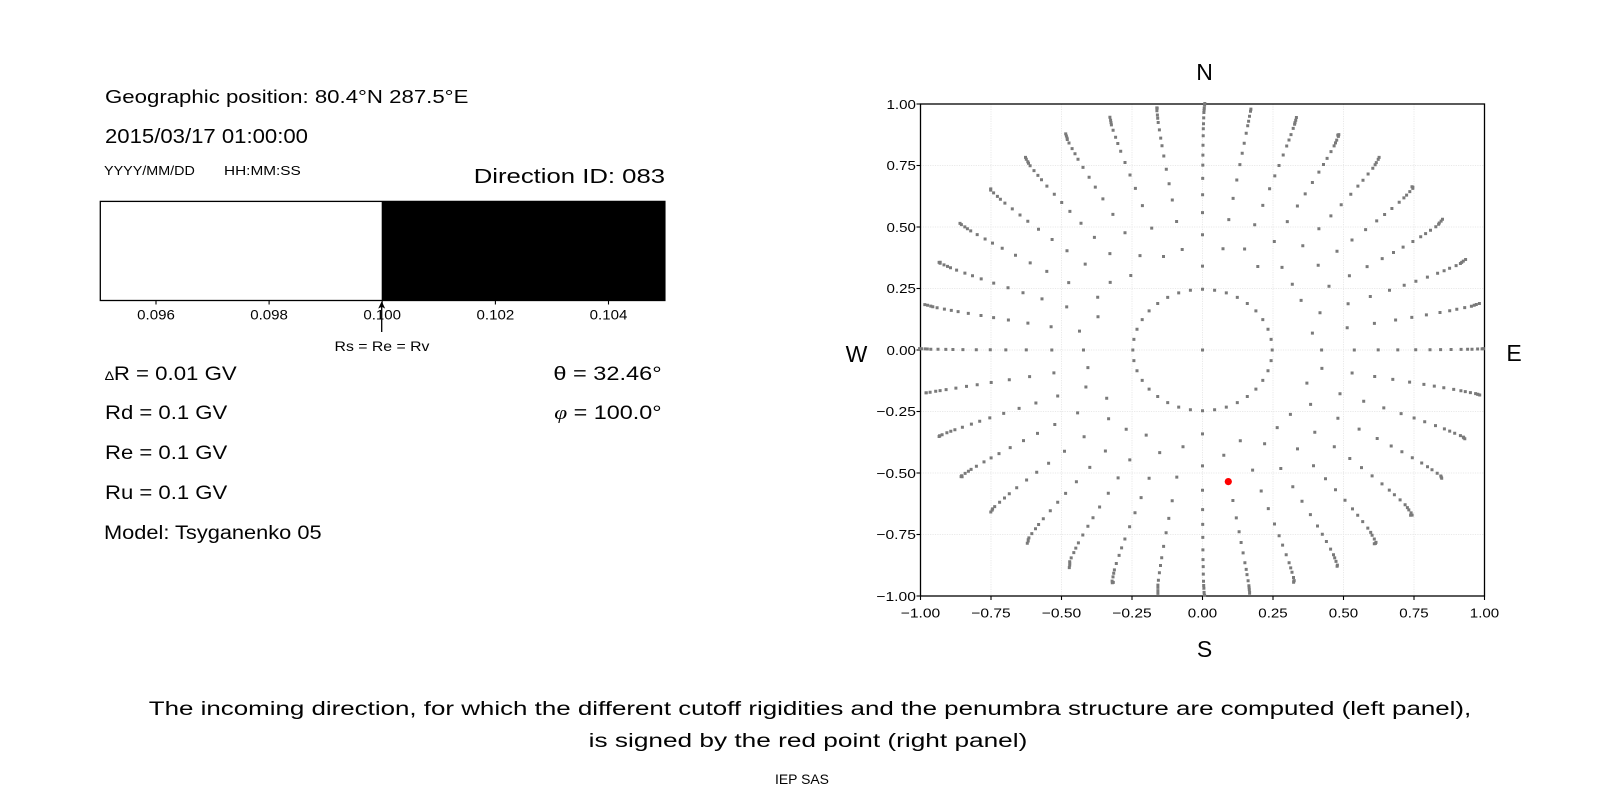  I want to click on svg-text: 0.096, so click(156, 315).